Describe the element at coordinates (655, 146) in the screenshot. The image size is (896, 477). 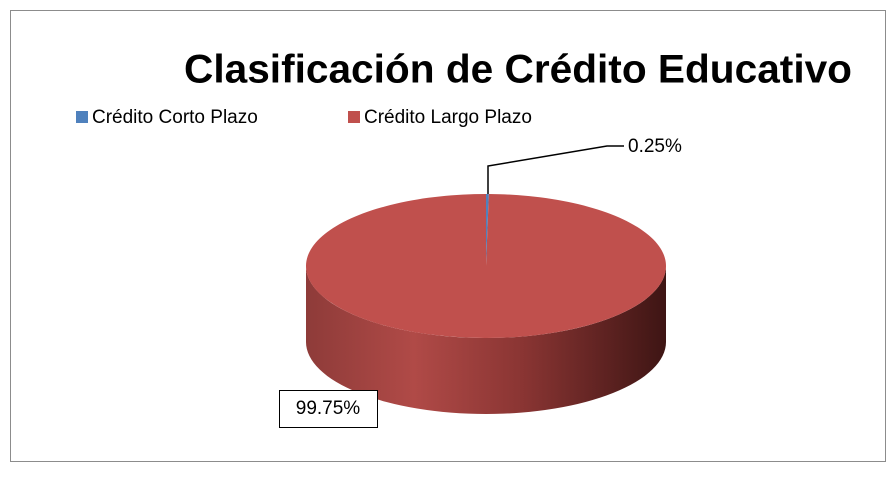
I see `data-label: 0.25%` at that location.